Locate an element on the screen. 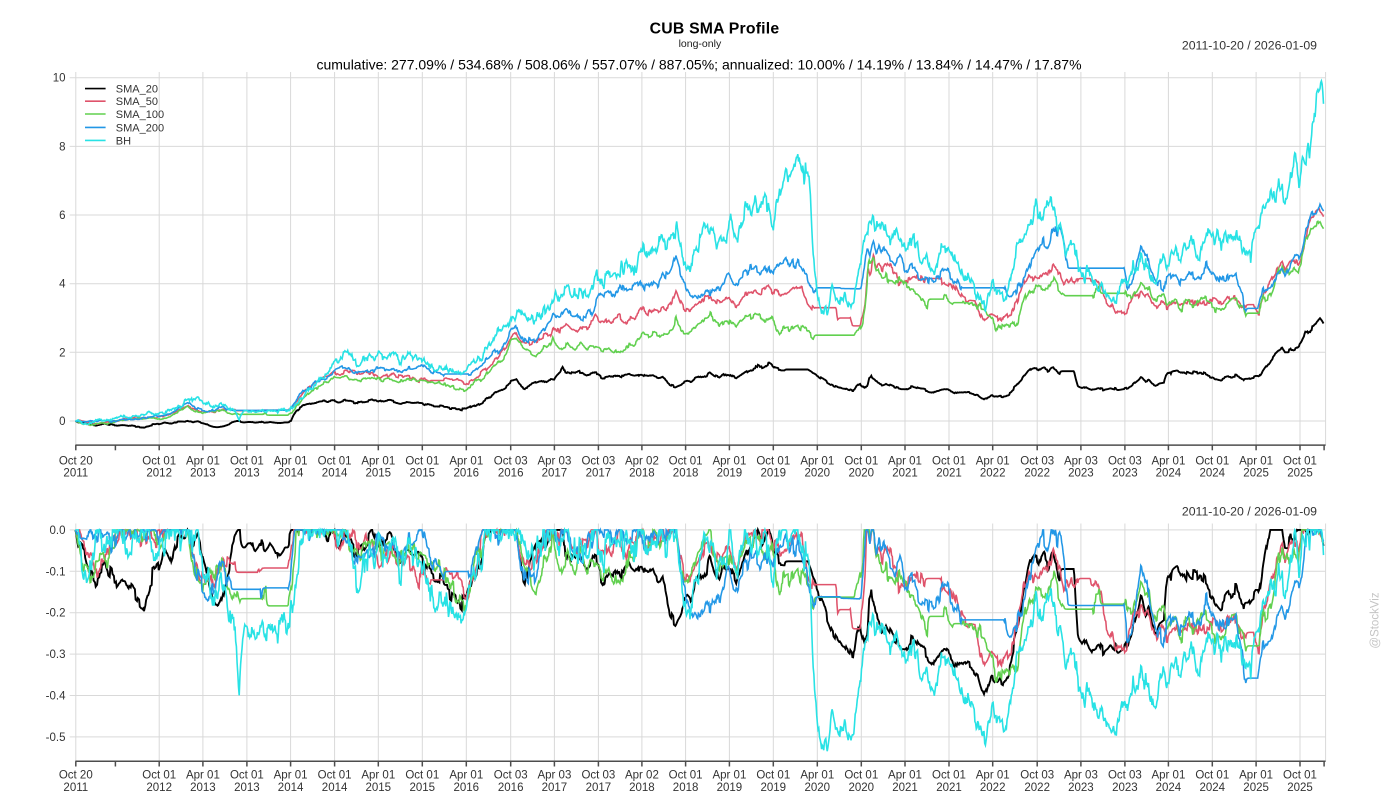 This screenshot has height=805, width=1400. svg-text: SMA_50 is located at coordinates (137, 102).